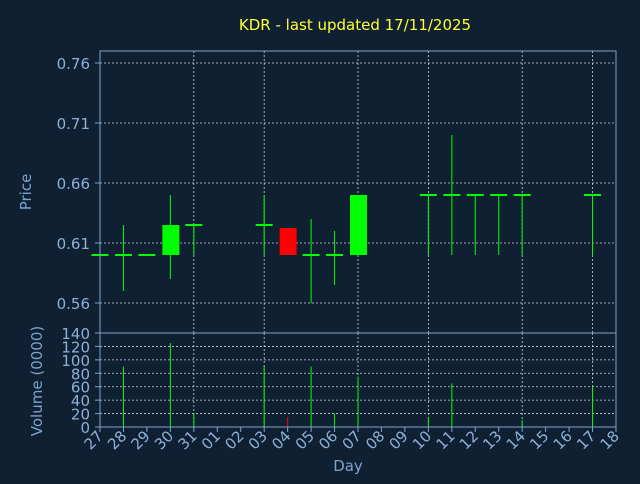  Describe the element at coordinates (399, 440) in the screenshot. I see `x-tick-label: 09` at that location.